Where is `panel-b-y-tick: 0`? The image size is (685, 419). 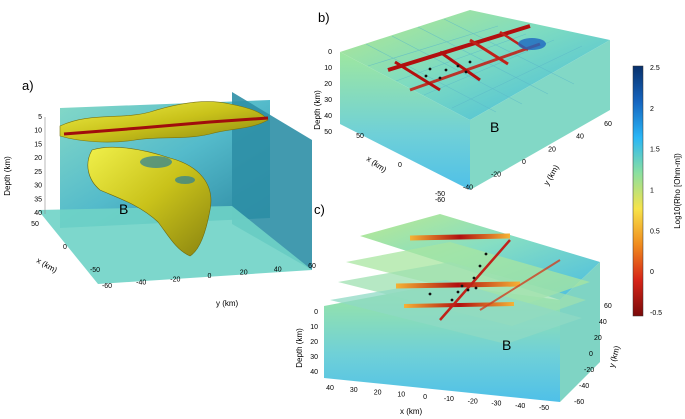 panel-b-y-tick: 0 is located at coordinates (524, 162).